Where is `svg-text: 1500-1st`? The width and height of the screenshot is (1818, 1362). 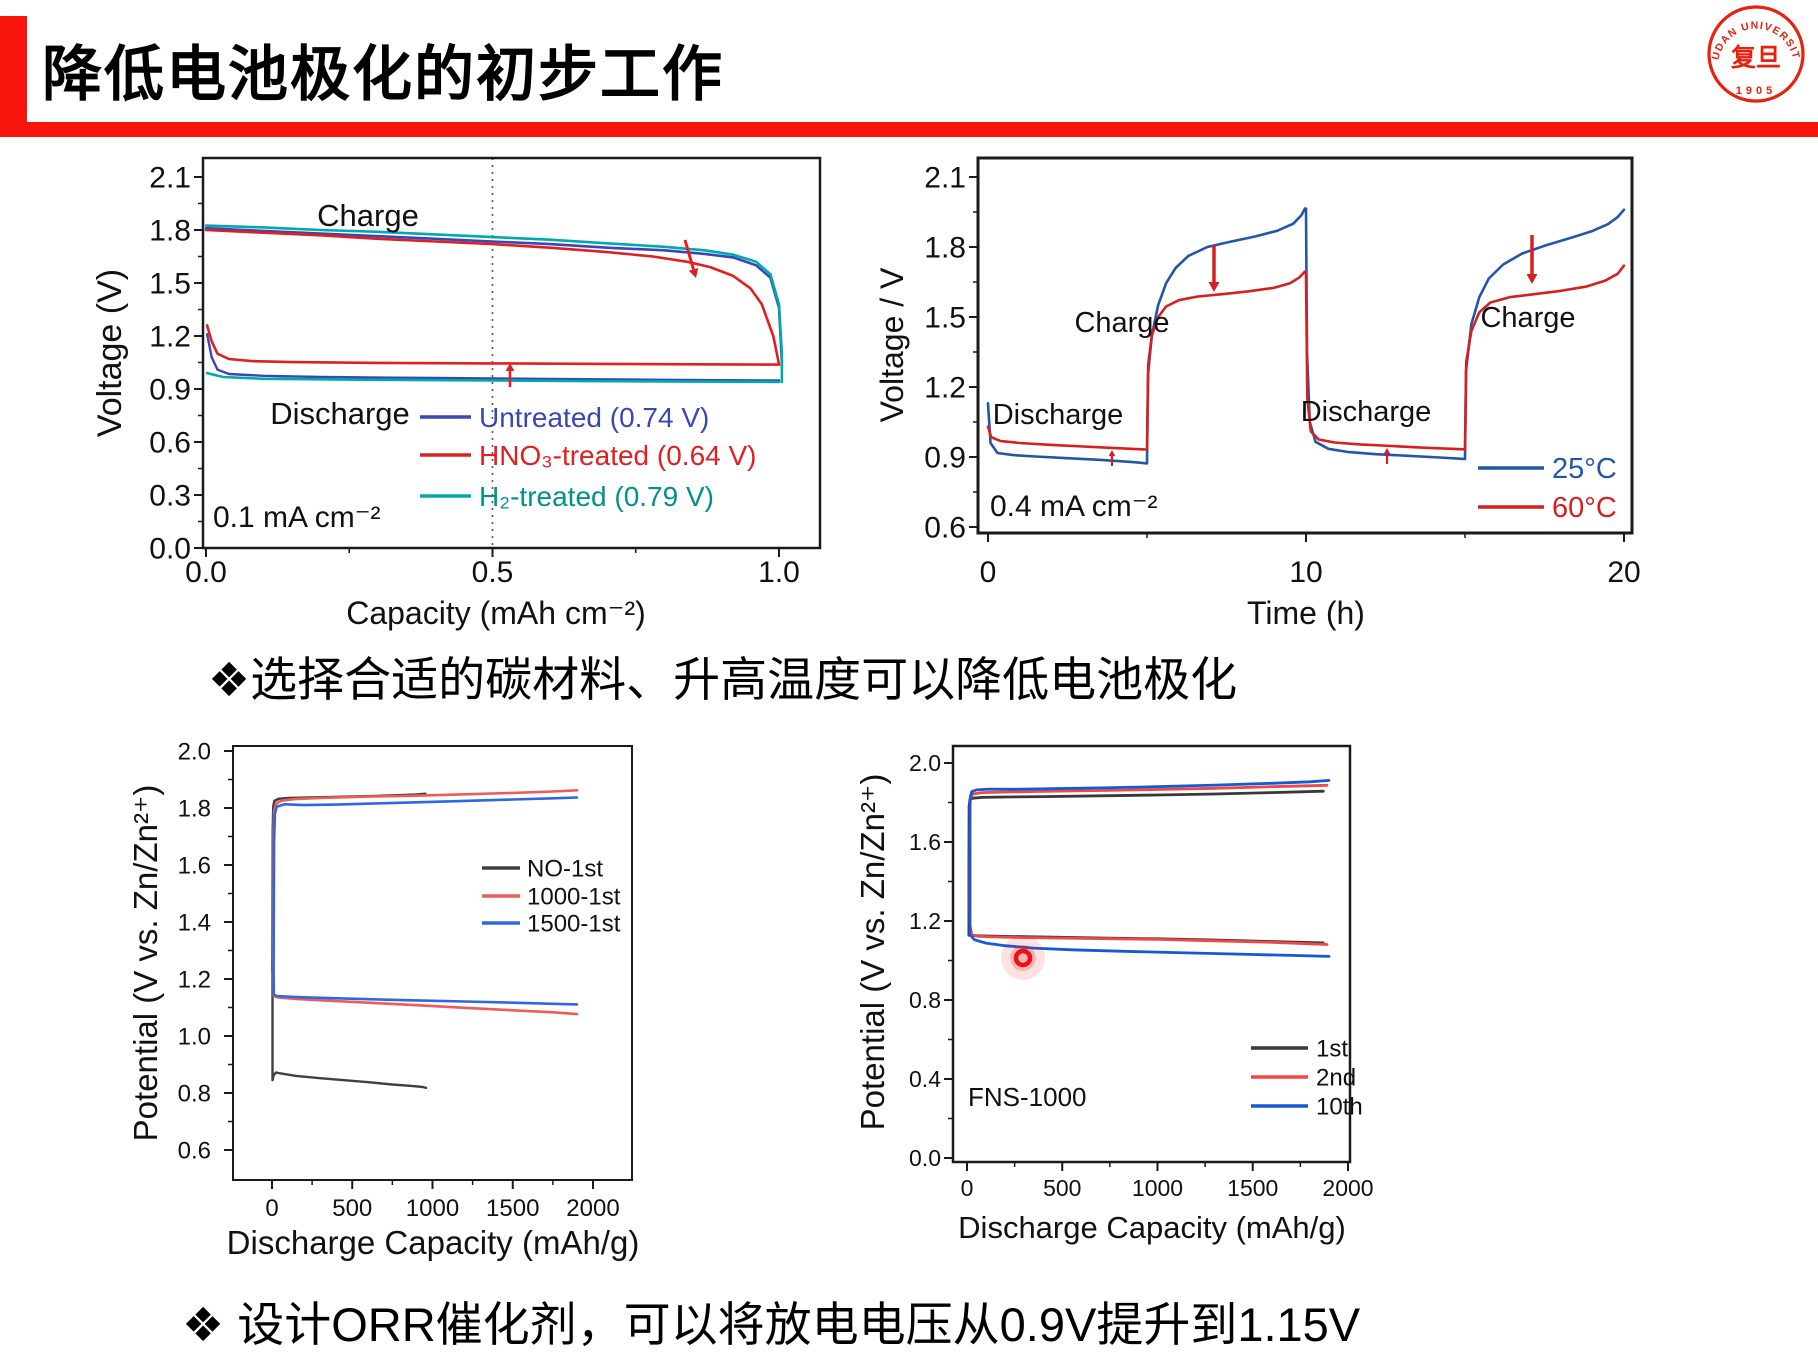 svg-text: 1500-1st is located at coordinates (574, 923).